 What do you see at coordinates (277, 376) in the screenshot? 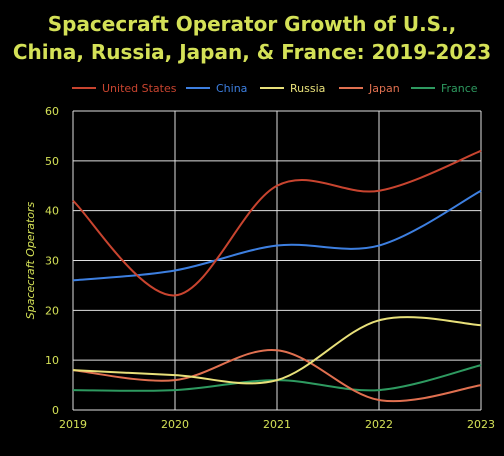
I see `series-line-japan` at bounding box center [277, 376].